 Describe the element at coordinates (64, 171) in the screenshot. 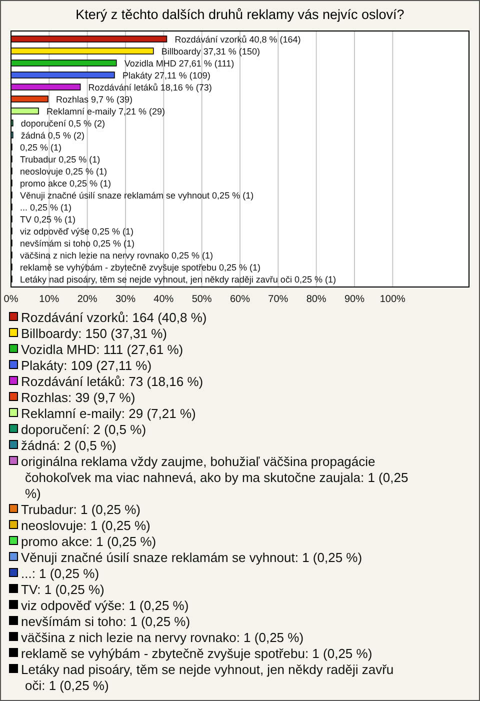

I see `data-label: neoslovuje 0,25 % (1)` at that location.